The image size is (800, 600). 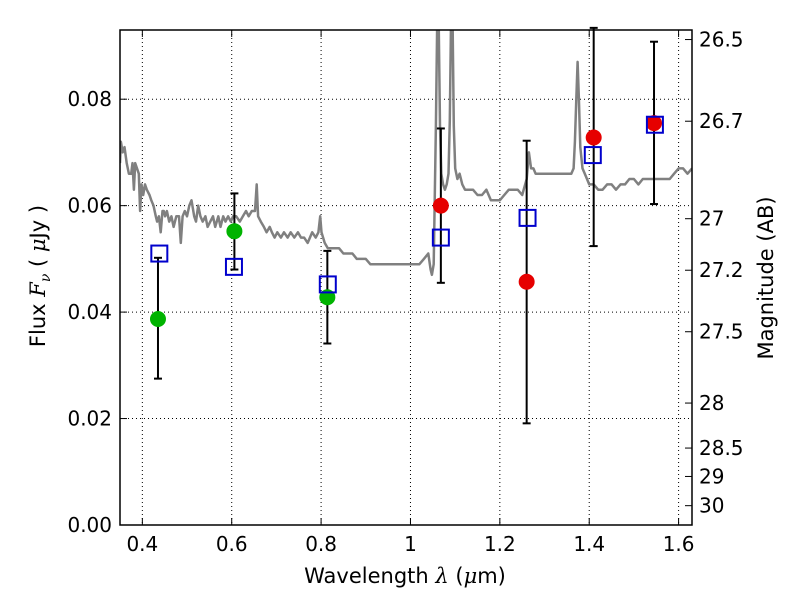 I want to click on x-tick-label: 1.4, so click(x=589, y=544).